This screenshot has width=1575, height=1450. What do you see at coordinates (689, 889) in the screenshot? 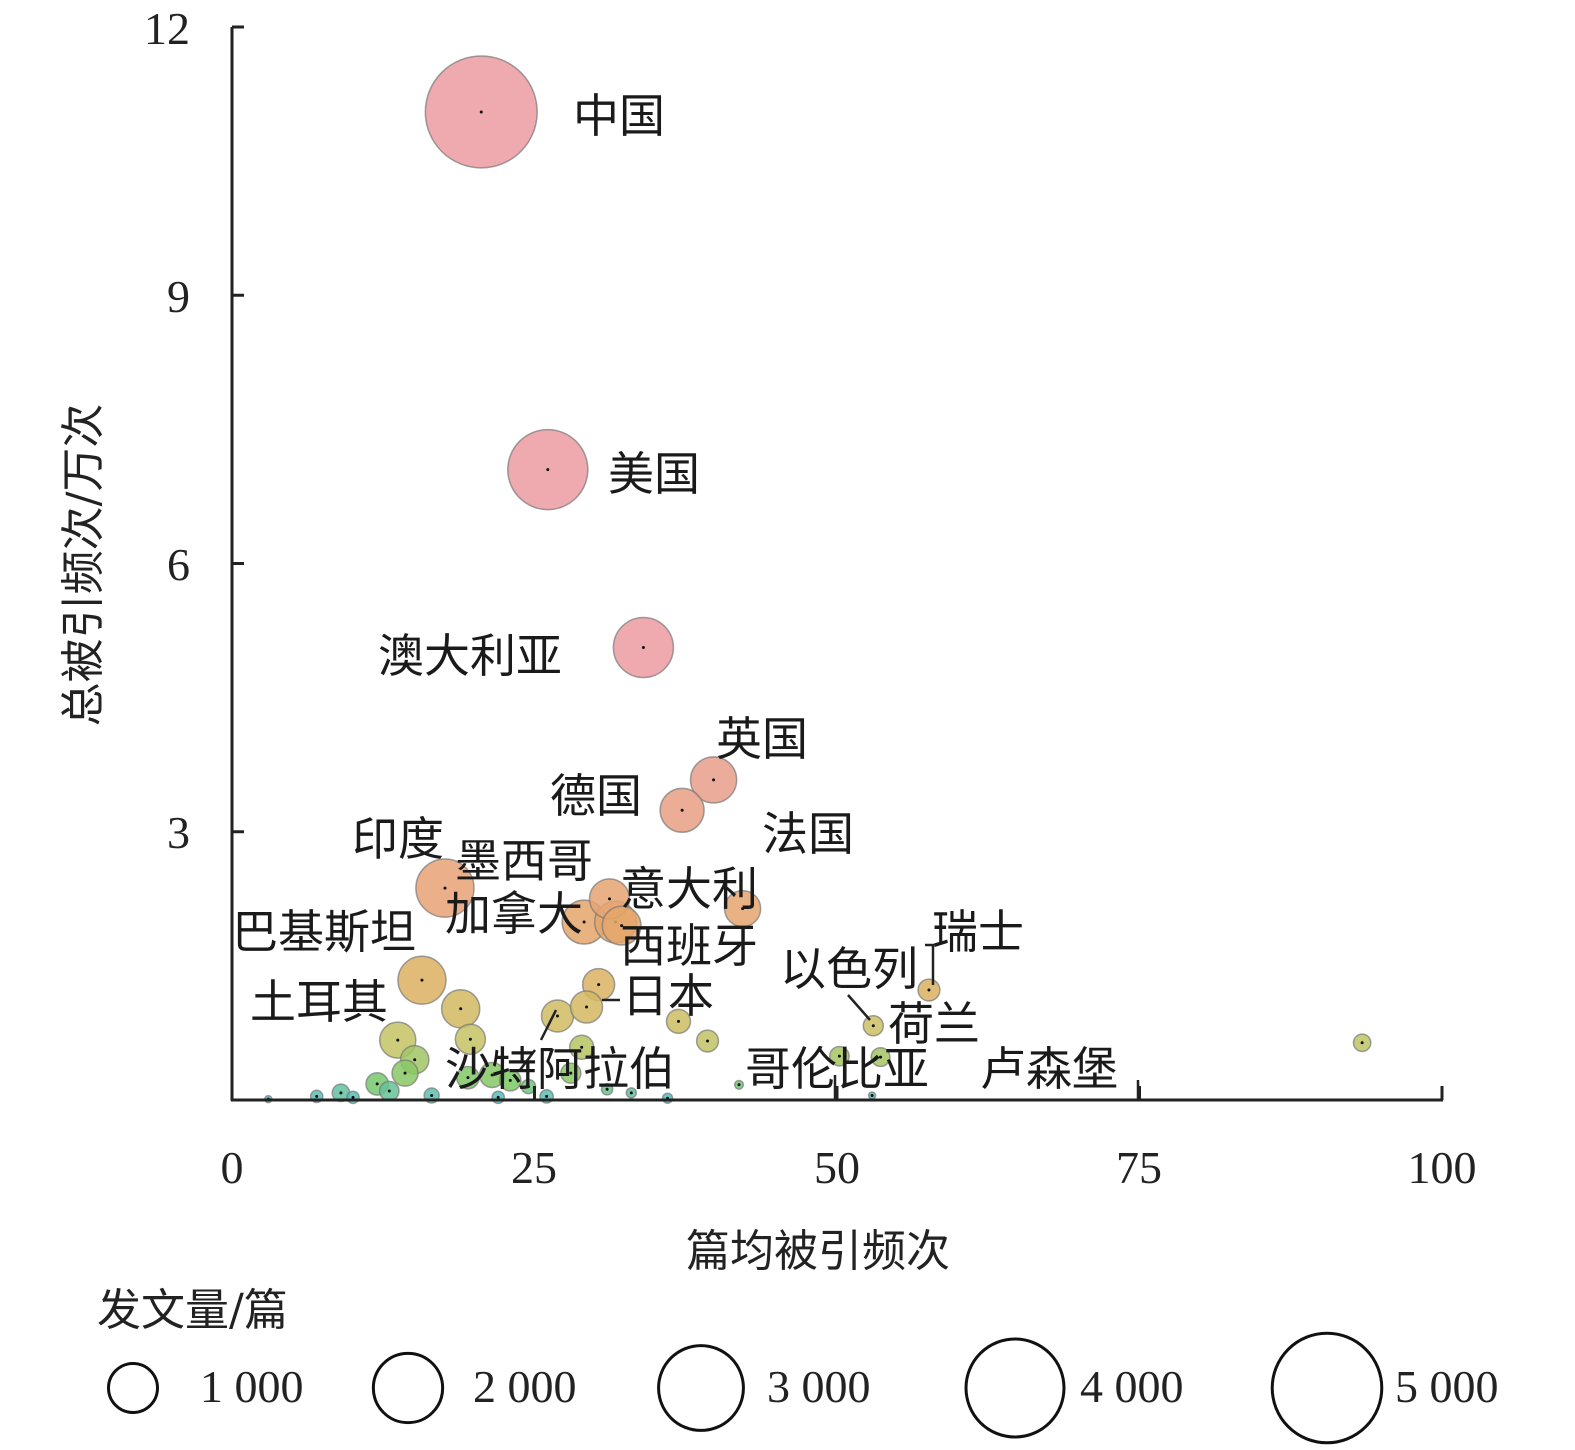
I see `point-label: 意大利` at bounding box center [689, 889].